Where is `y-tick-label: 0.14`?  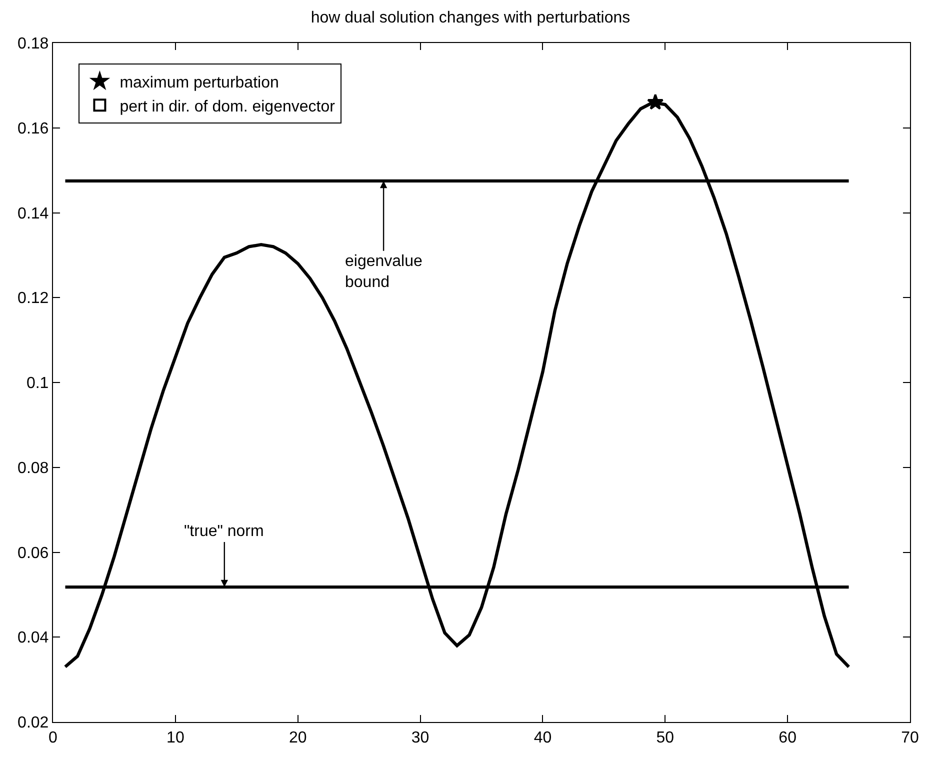
y-tick-label: 0.14 is located at coordinates (33, 213).